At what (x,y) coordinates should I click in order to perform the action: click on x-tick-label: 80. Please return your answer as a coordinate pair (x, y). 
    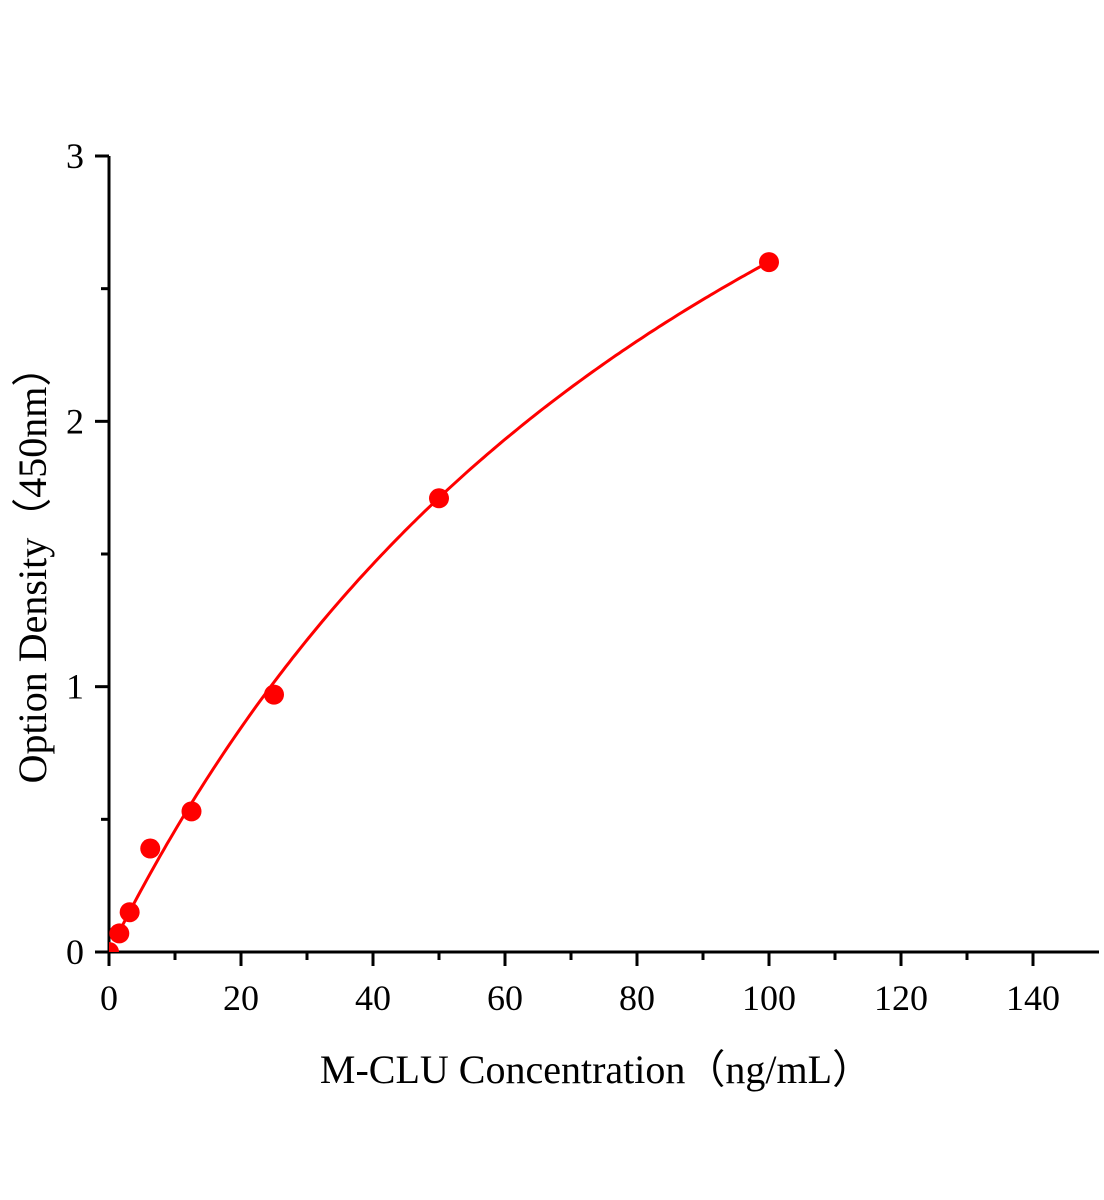
    Looking at the image, I should click on (637, 998).